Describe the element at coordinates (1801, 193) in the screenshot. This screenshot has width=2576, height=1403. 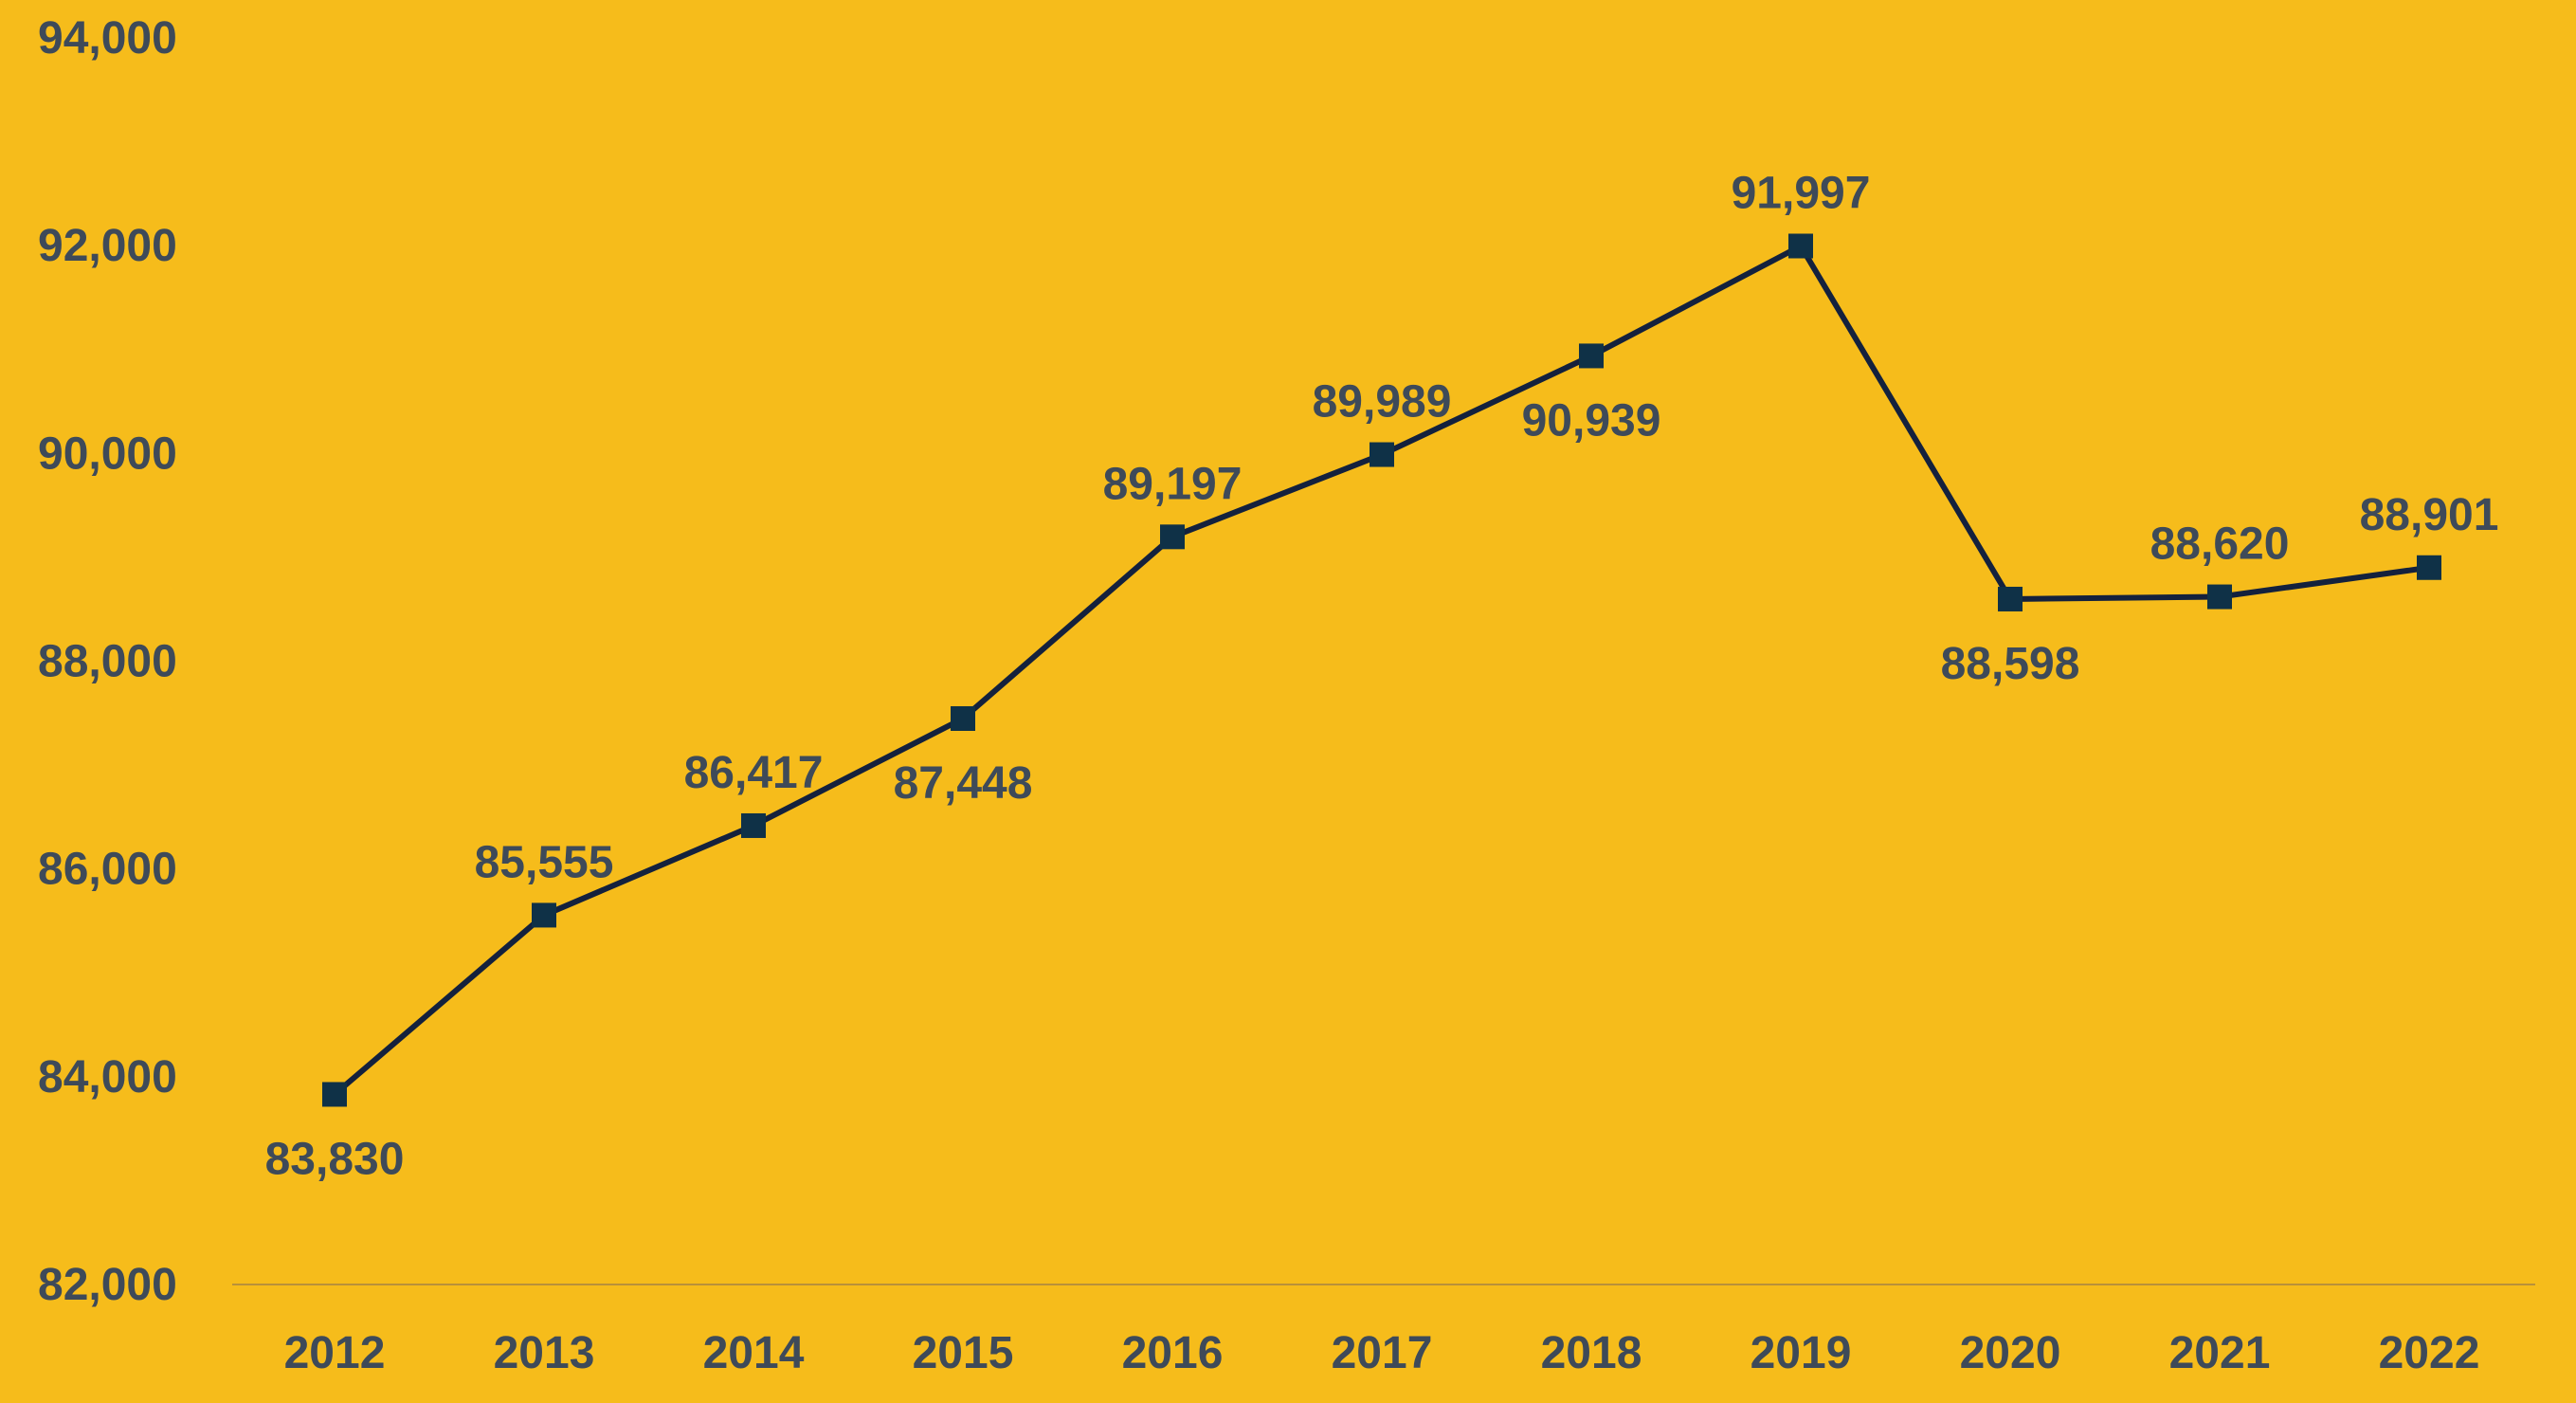
I see `data-label: 91,997` at that location.